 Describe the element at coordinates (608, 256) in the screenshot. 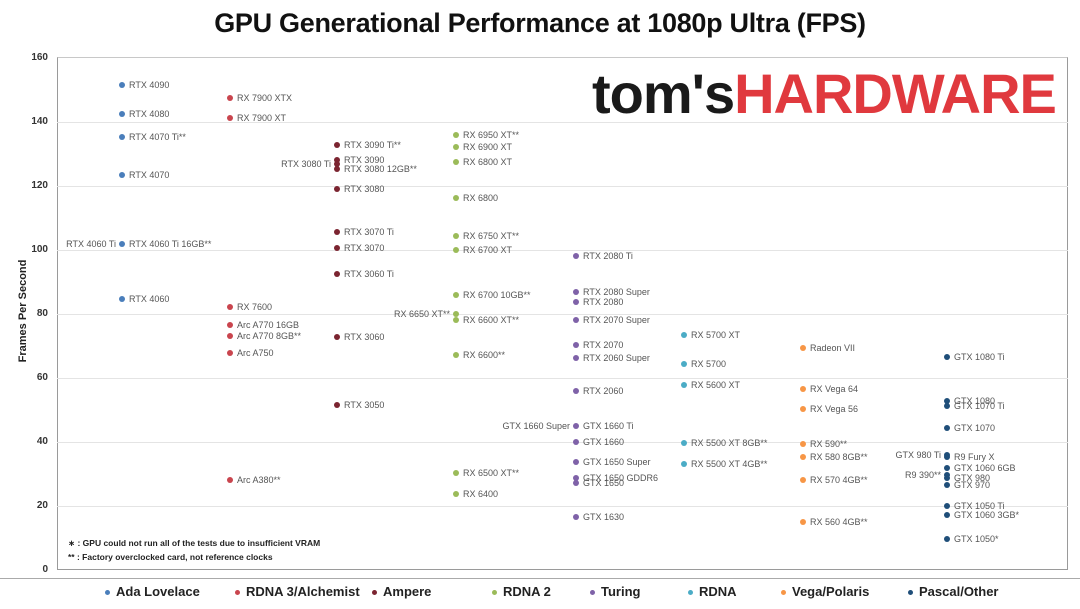

I see `data-label: RTX 2080 Ti` at that location.